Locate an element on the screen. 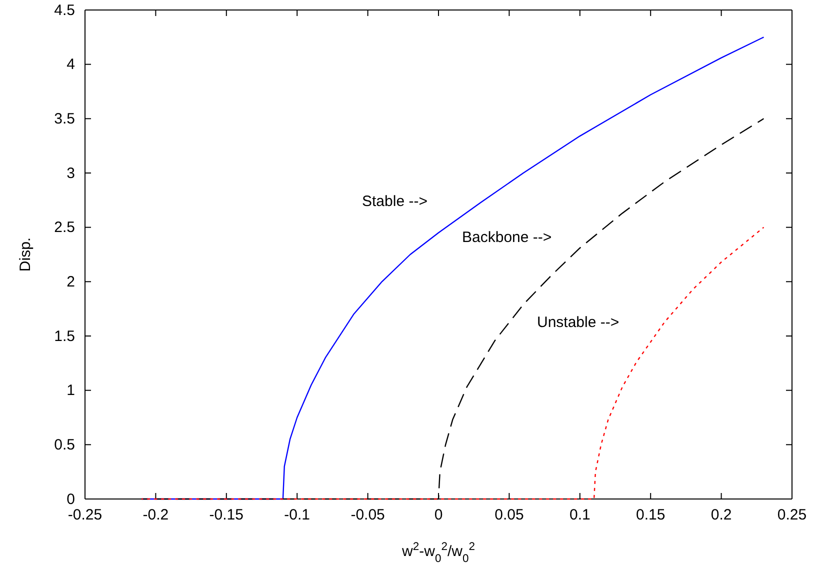  y-tick-label: 0.5 is located at coordinates (64, 445).